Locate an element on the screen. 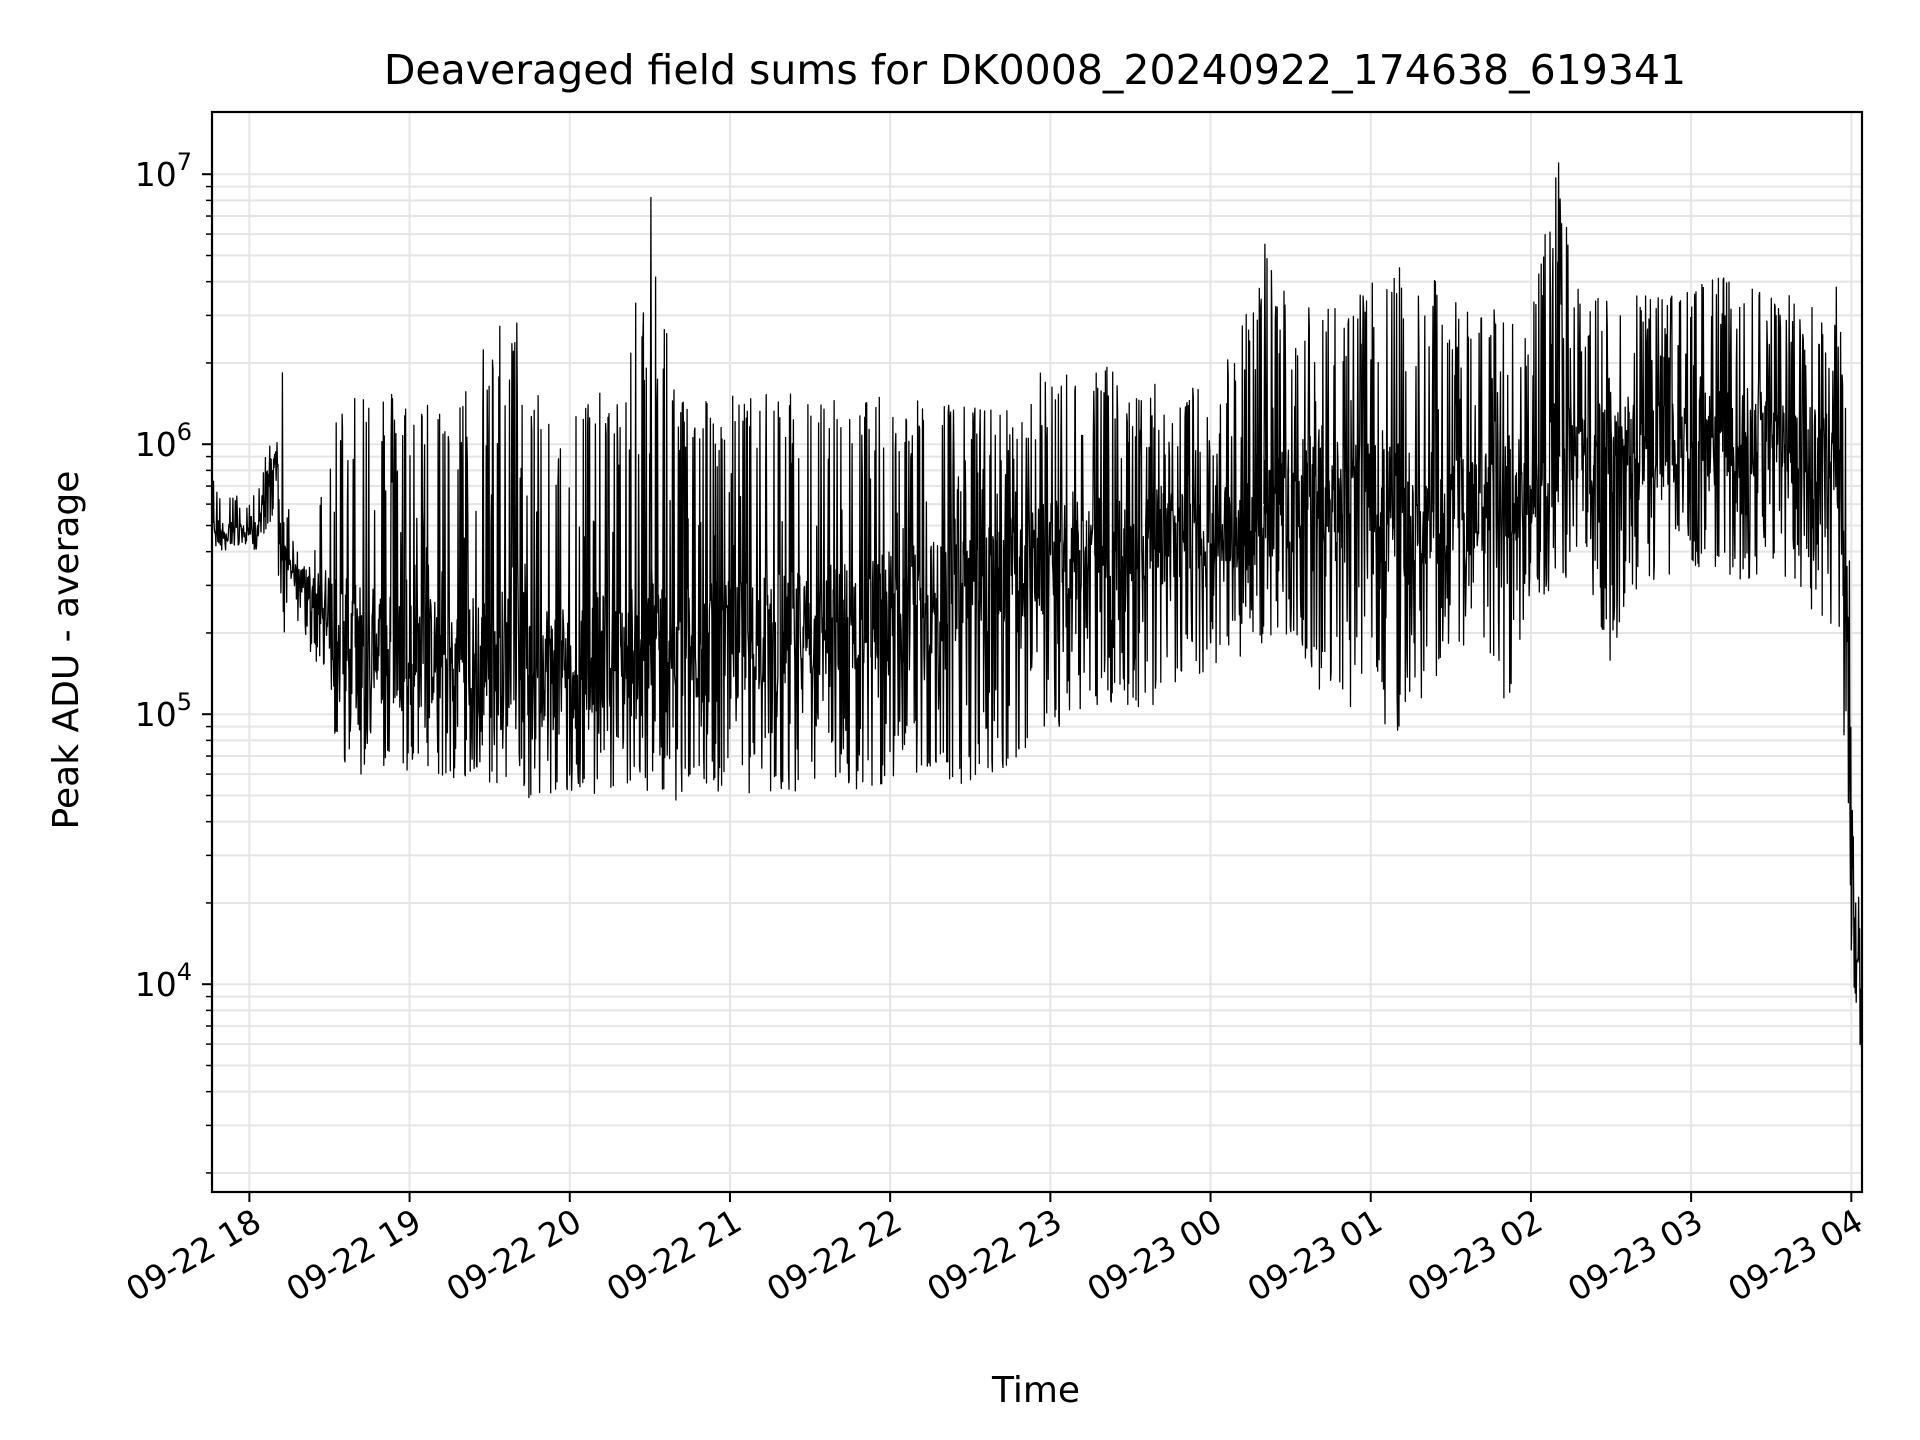 The image size is (1920, 1440). x-tick-label: 09-23 01 is located at coordinates (1315, 1255).